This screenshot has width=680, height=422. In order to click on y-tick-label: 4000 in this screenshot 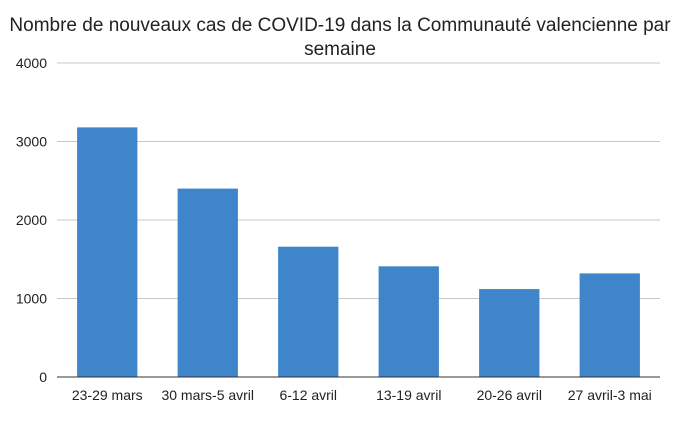, I will do `click(31, 63)`.